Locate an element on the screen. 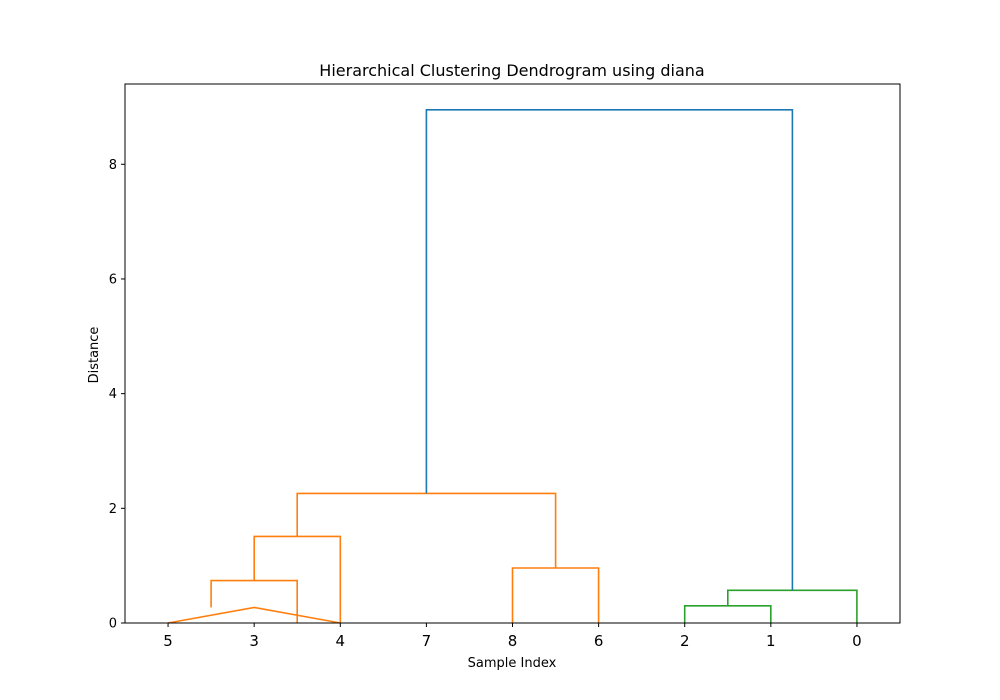  x-axis-label: Sample Index is located at coordinates (512, 663).